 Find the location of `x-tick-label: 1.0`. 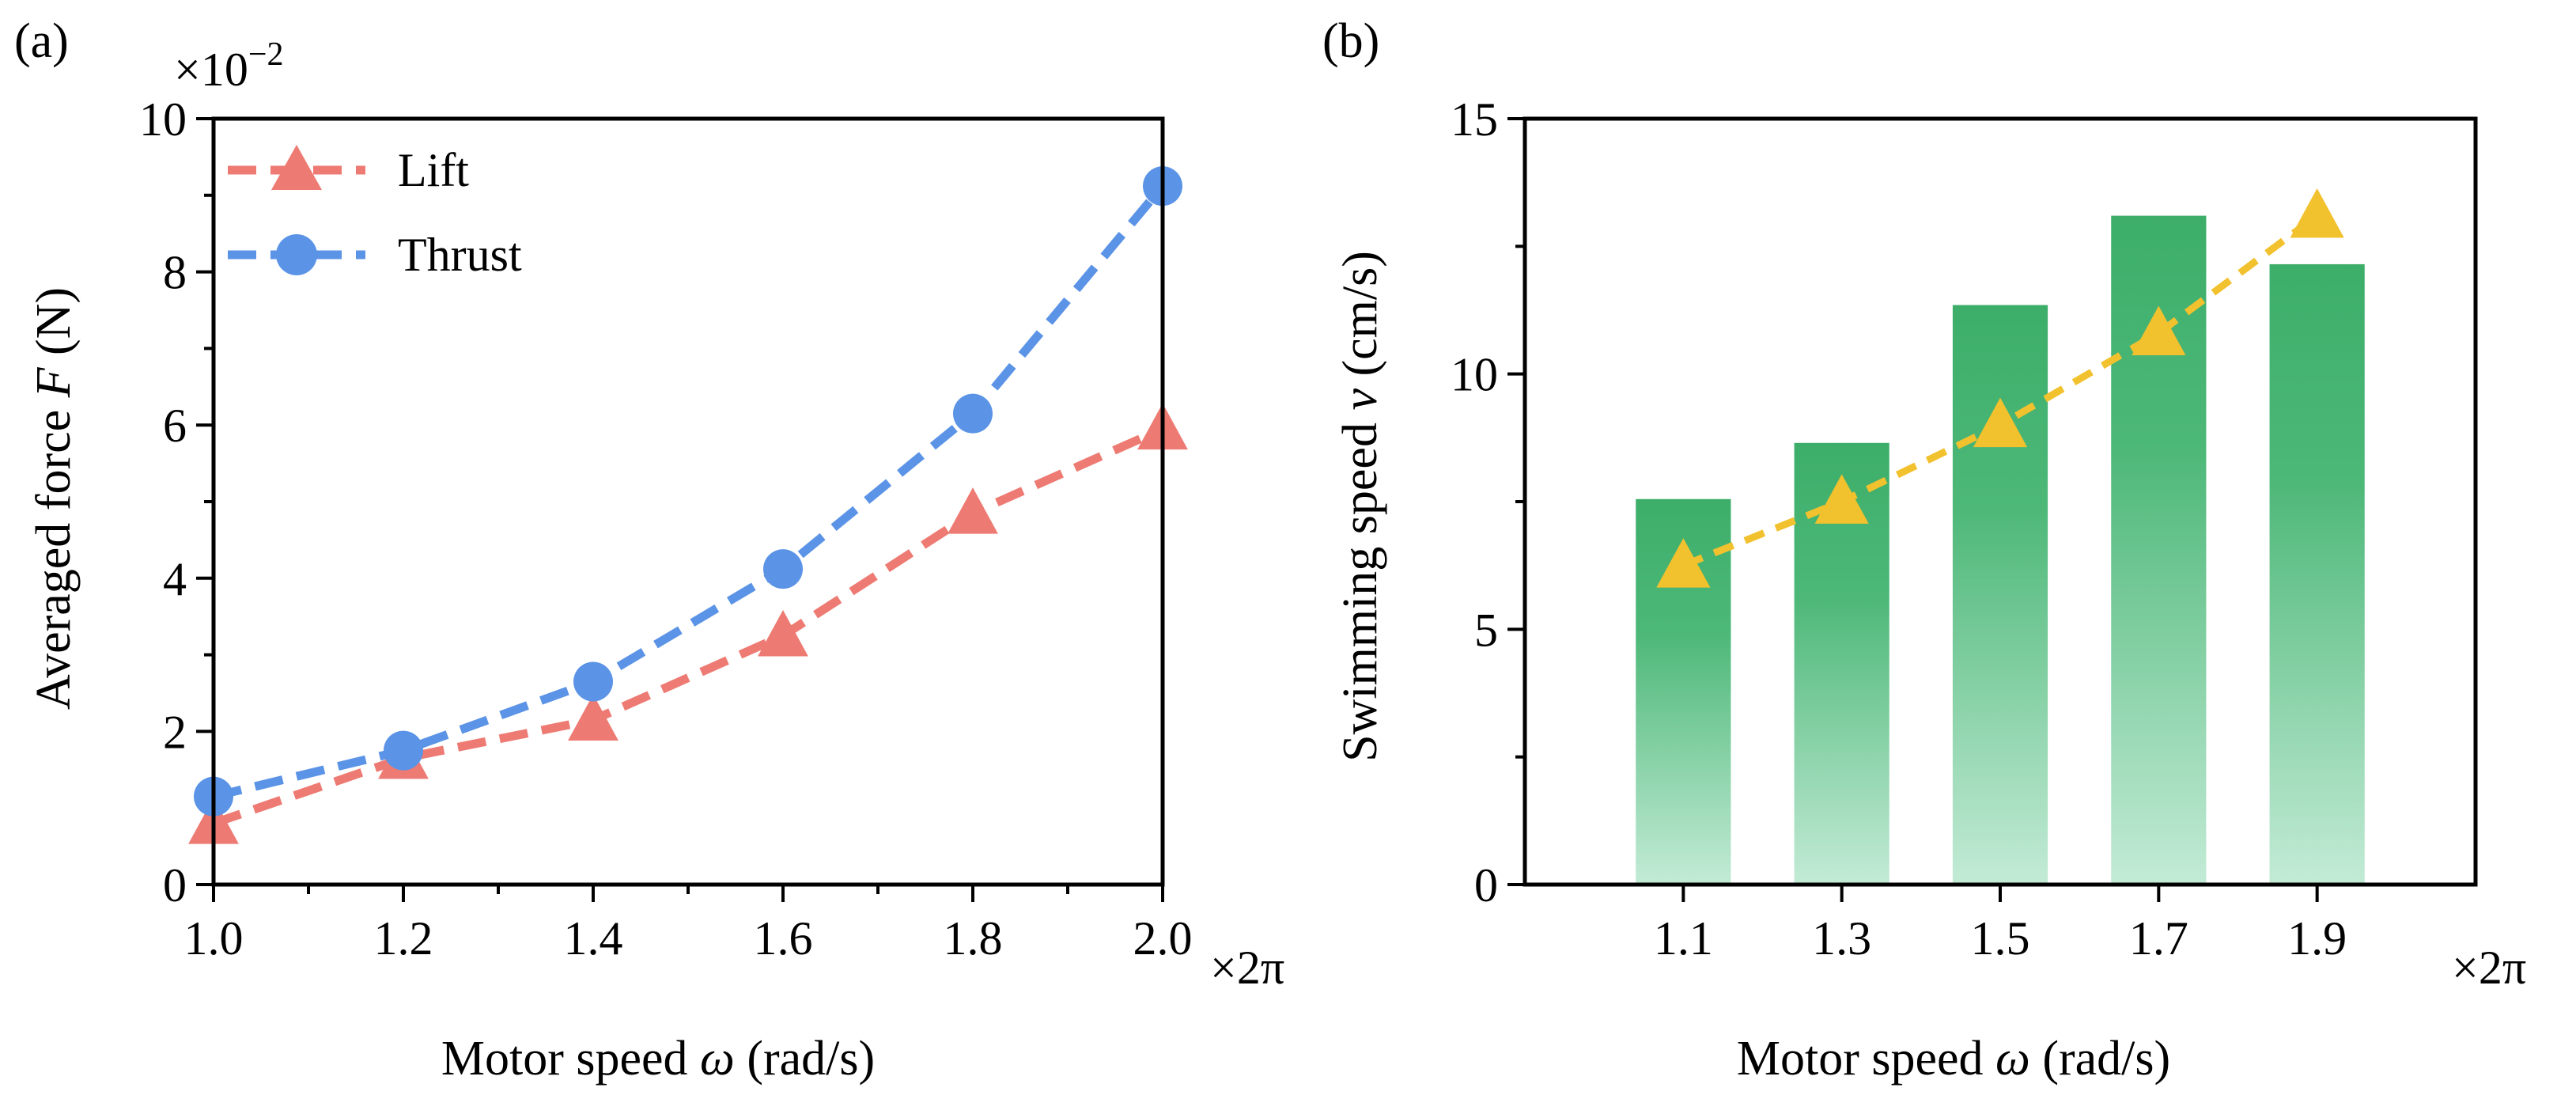

x-tick-label: 1.0 is located at coordinates (214, 938).